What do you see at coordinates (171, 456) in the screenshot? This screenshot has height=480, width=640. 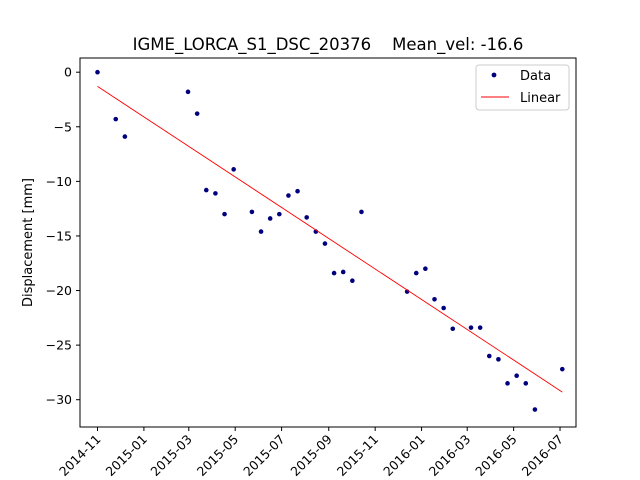 I see `x-tick-label: 2015-03` at bounding box center [171, 456].